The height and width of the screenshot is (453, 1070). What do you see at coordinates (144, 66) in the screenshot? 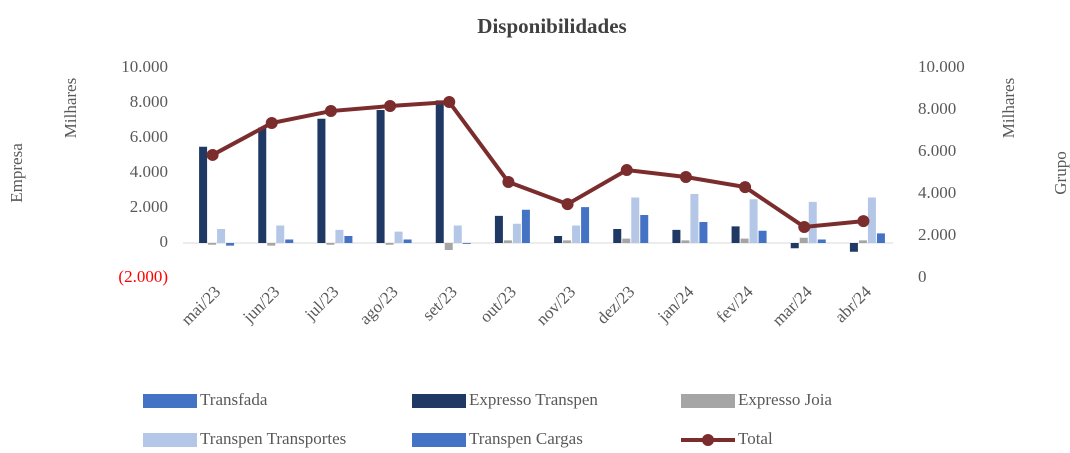
I see `y-tick-label: 10.000` at bounding box center [144, 66].